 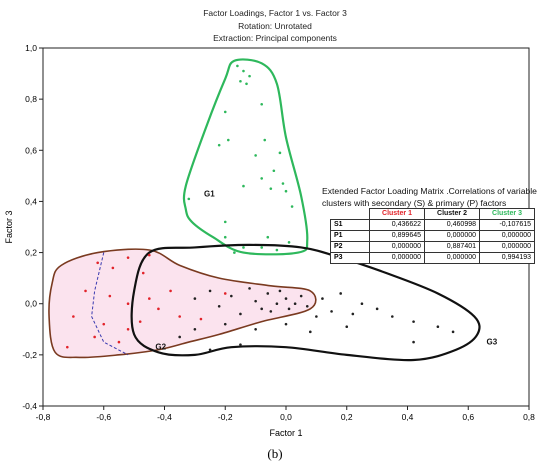 I want to click on chart-subtitle-rotation: Rotation: Unrotated, so click(x=275, y=26).